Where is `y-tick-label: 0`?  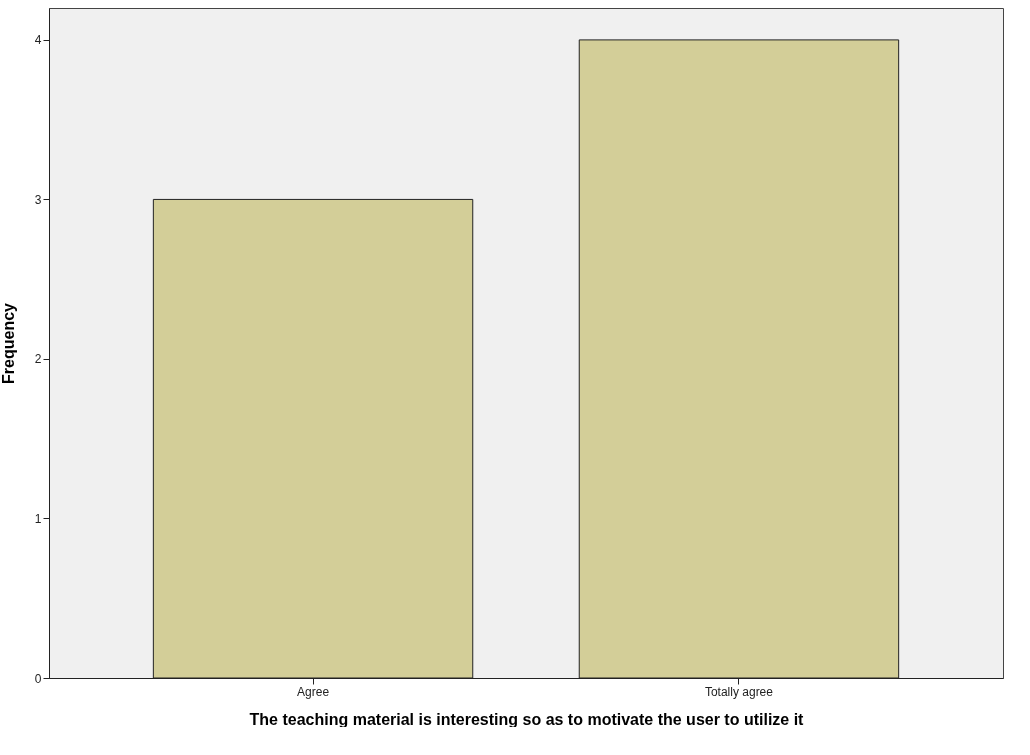 y-tick-label: 0 is located at coordinates (38, 678).